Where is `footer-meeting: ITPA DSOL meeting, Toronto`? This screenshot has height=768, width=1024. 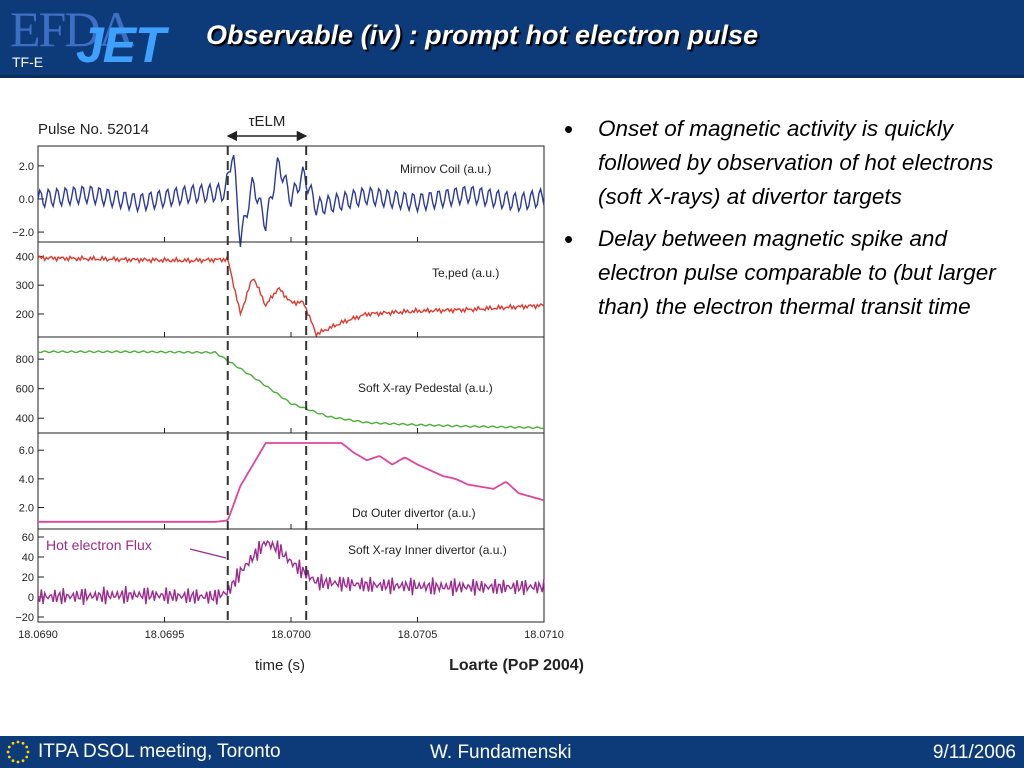 footer-meeting: ITPA DSOL meeting, Toronto is located at coordinates (159, 751).